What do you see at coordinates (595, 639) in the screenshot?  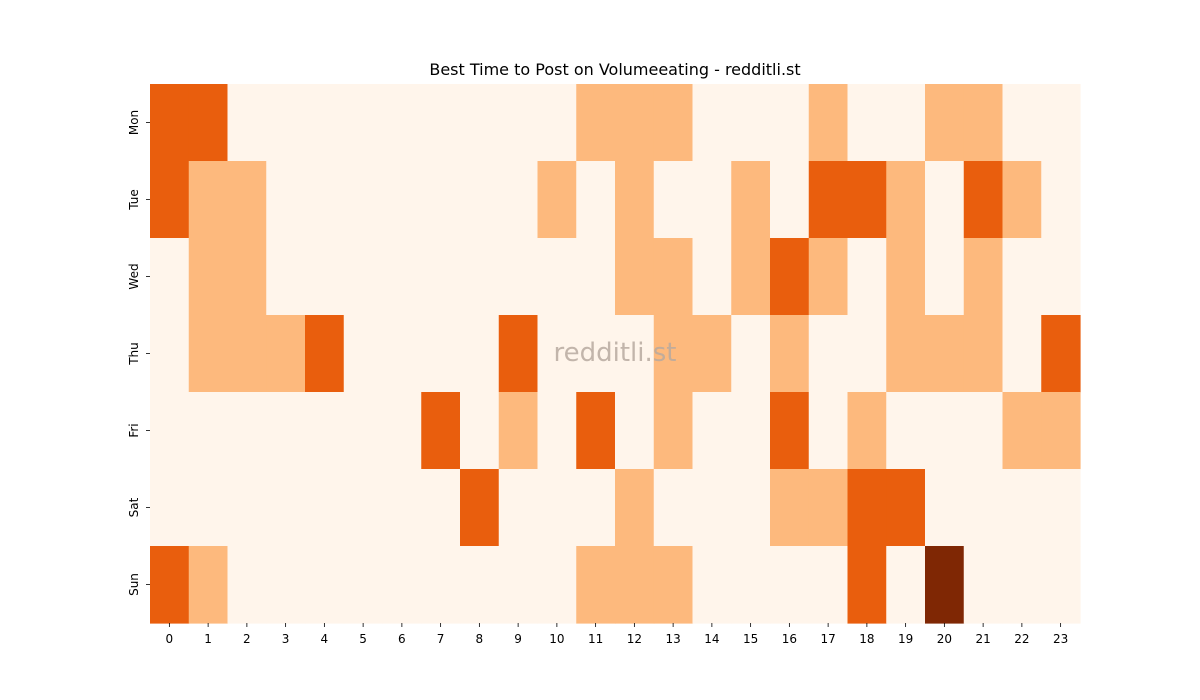 I see `x-tick-label: 11` at bounding box center [595, 639].